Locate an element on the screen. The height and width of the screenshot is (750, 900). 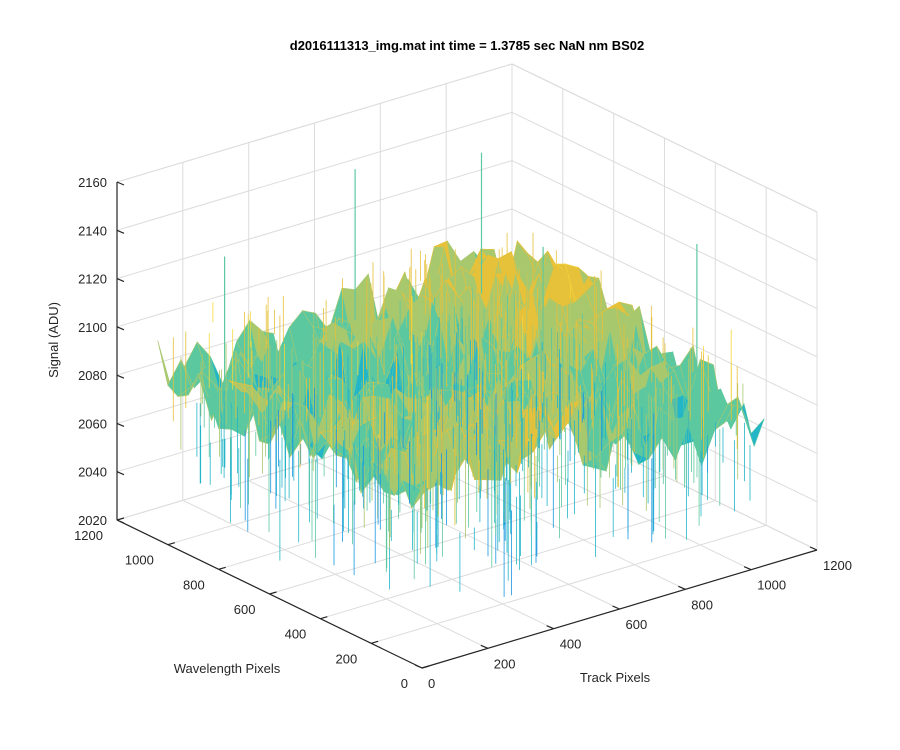
x-tick-label: 200 is located at coordinates (505, 663).